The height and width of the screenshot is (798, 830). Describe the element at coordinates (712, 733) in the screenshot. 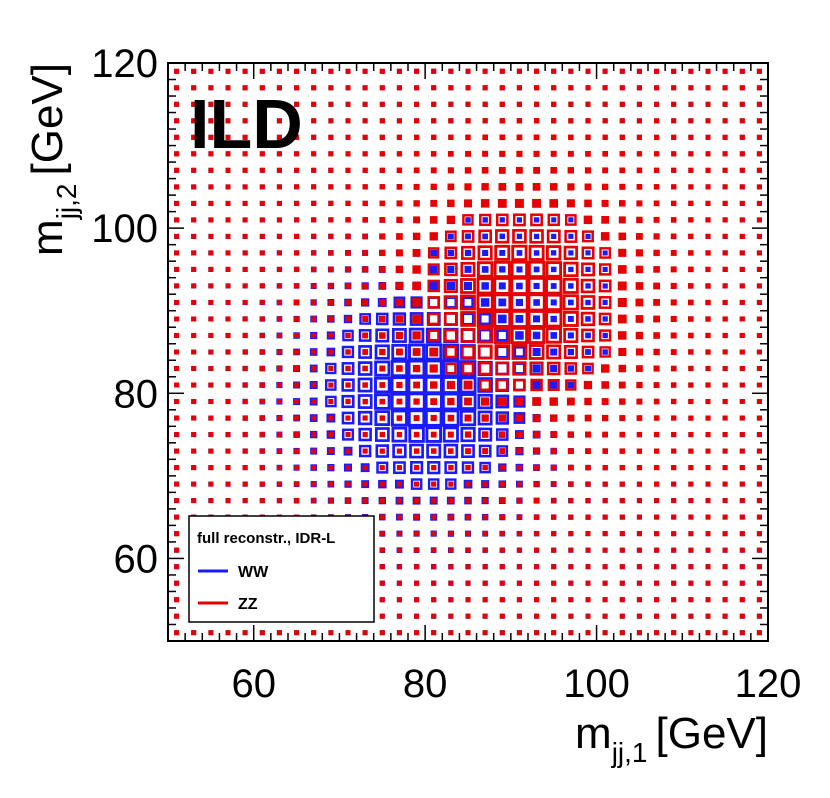

I see `x-axis-title-unit: [GeV]` at that location.